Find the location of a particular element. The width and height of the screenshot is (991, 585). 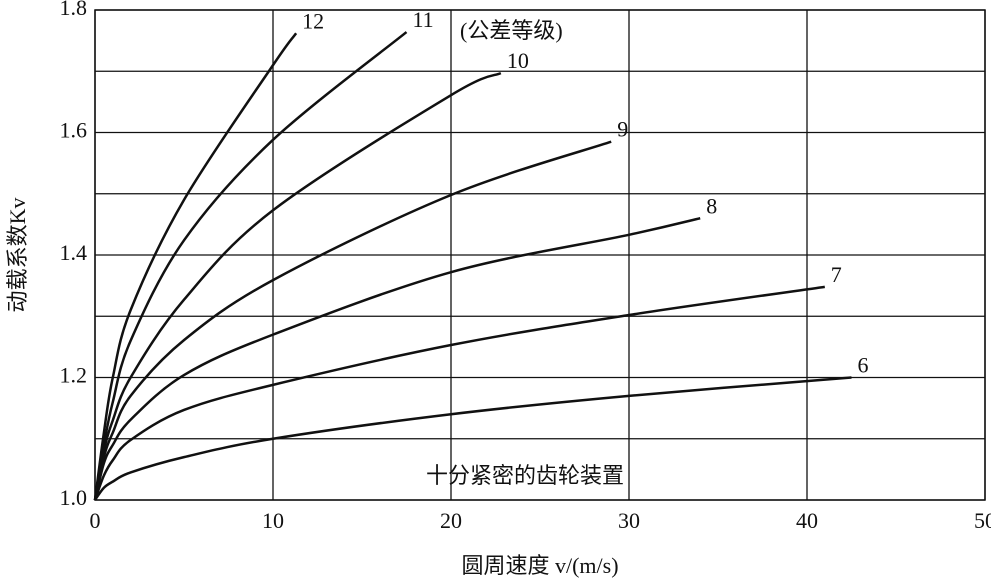

series-label: 9 is located at coordinates (622, 129).